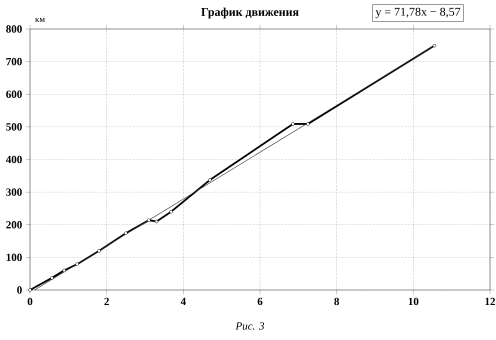 The height and width of the screenshot is (340, 496). Describe the element at coordinates (337, 302) in the screenshot. I see `x-tick-label: 8` at that location.